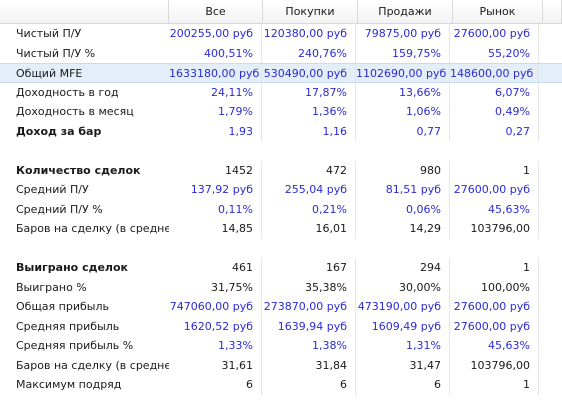 Image resolution: width=562 pixels, height=410 pixels. I want to click on table-cell: 55,20%, so click(494, 53).